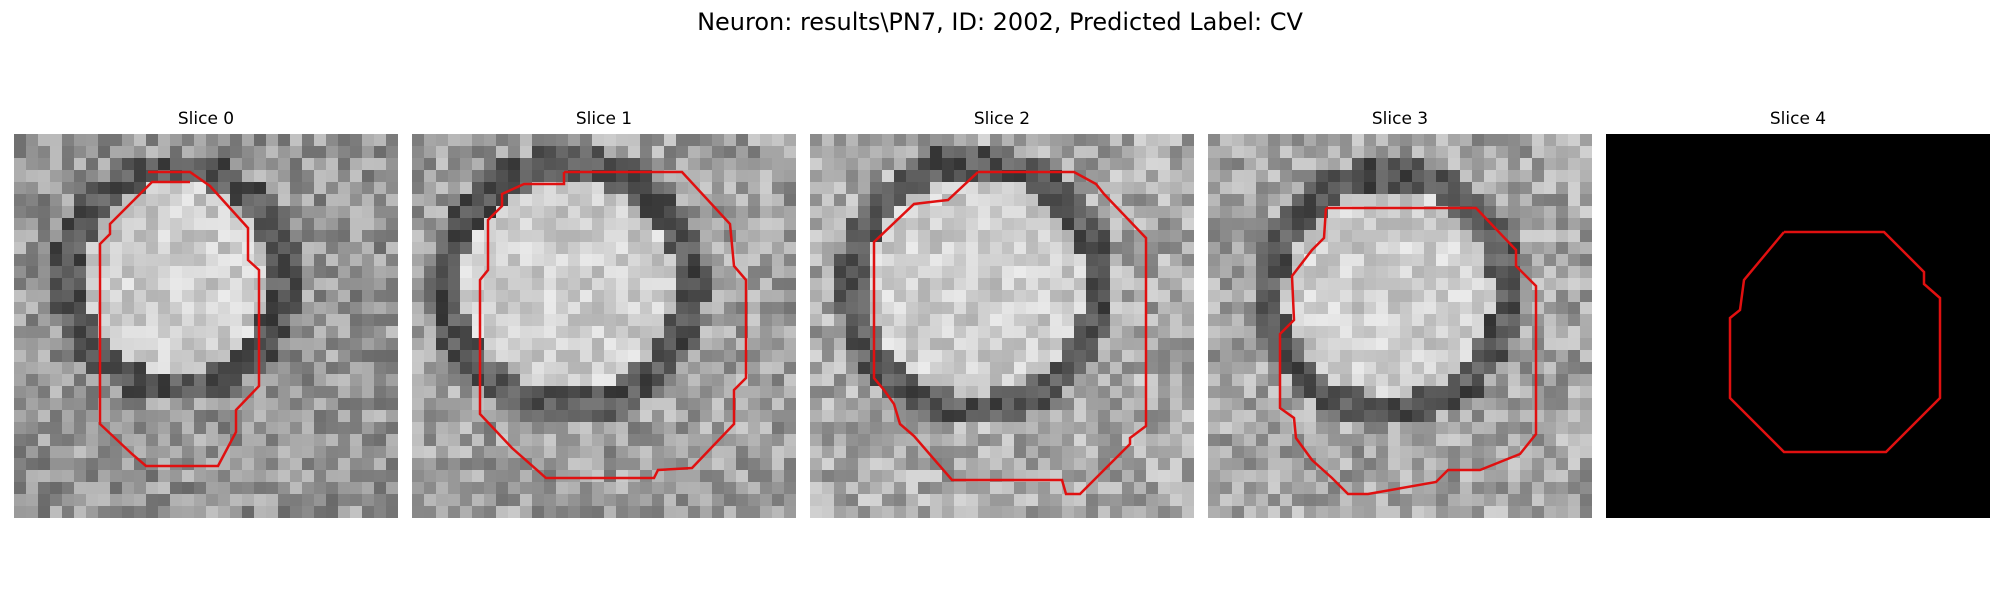  I want to click on slice-title: Slice 0, so click(206, 119).